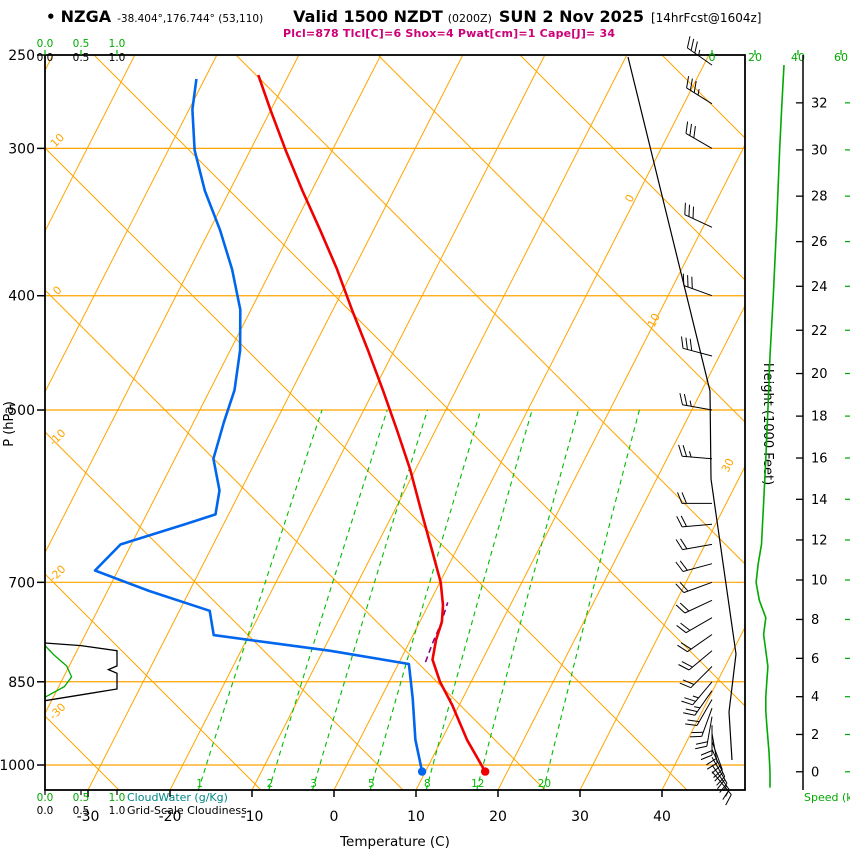  Describe the element at coordinates (177, 797) in the screenshot. I see `cloudwater-axis-label: CloudWater (g/Kg)` at that location.